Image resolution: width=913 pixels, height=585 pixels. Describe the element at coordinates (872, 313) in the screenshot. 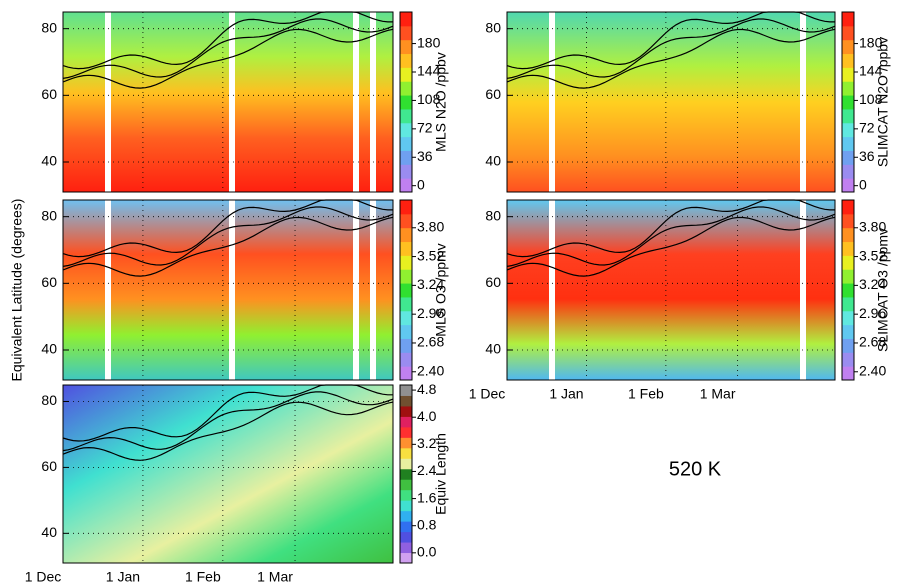

I see `colorbar-tick-label: 2.96` at that location.